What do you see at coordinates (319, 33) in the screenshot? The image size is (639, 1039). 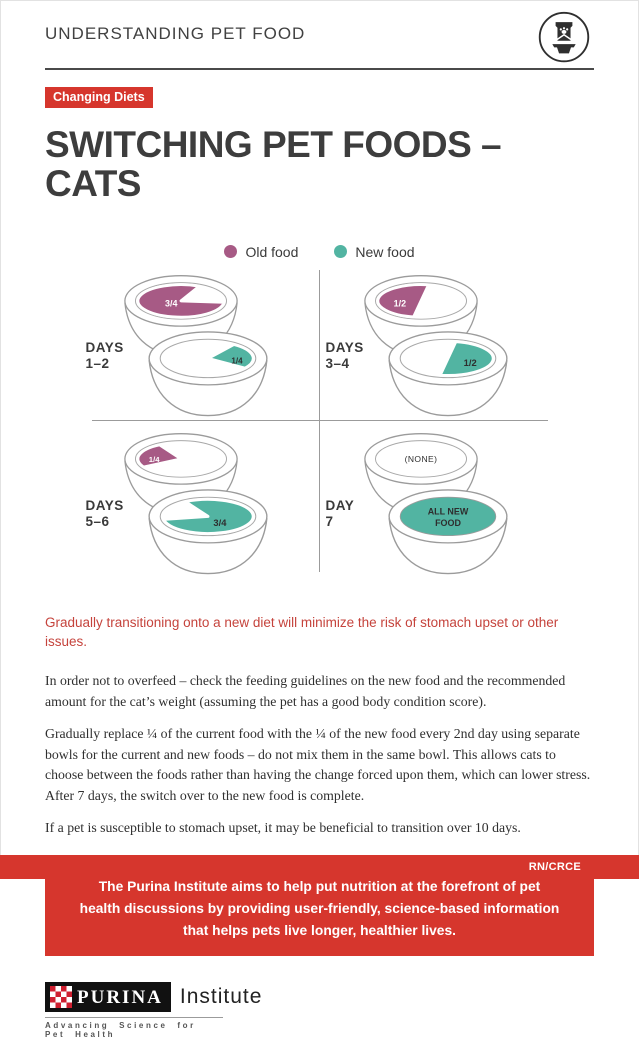 I see `header: UNDERSTANDING PET FOOD` at bounding box center [319, 33].